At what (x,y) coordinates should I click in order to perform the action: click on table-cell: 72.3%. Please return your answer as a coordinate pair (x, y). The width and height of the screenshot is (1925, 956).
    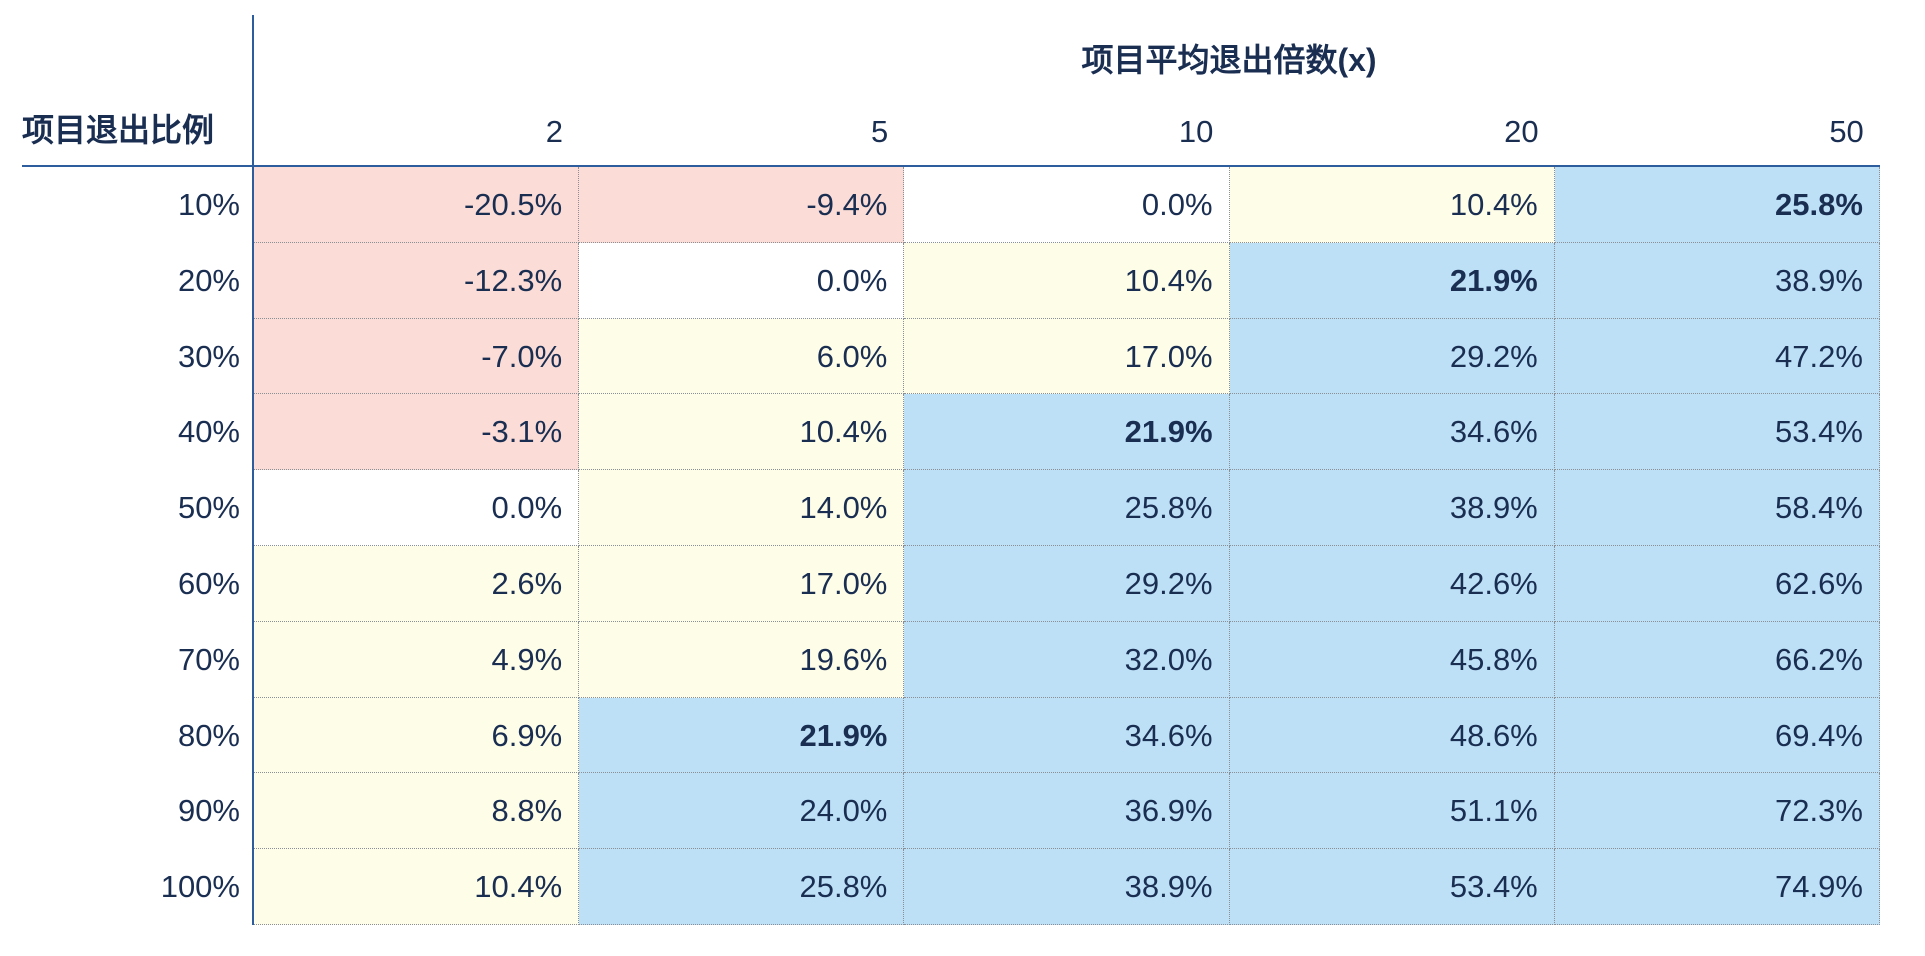
    Looking at the image, I should click on (1717, 811).